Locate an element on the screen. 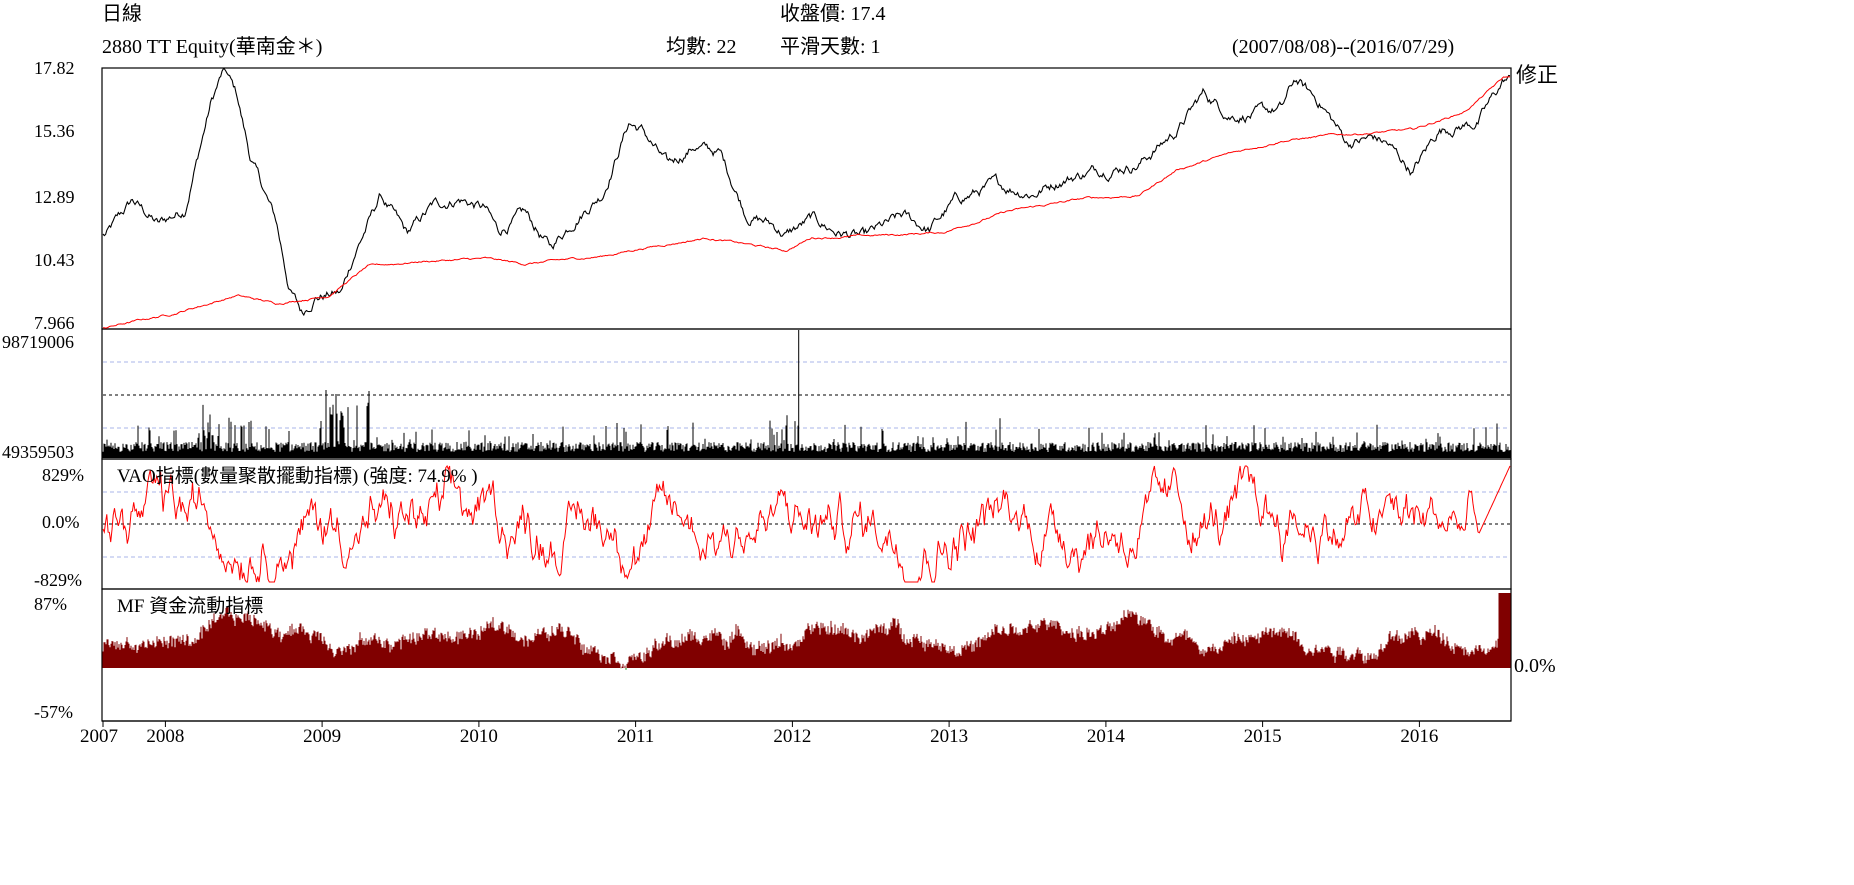 This screenshot has height=885, width=1854. mf-tick-max: 87% is located at coordinates (50, 604).